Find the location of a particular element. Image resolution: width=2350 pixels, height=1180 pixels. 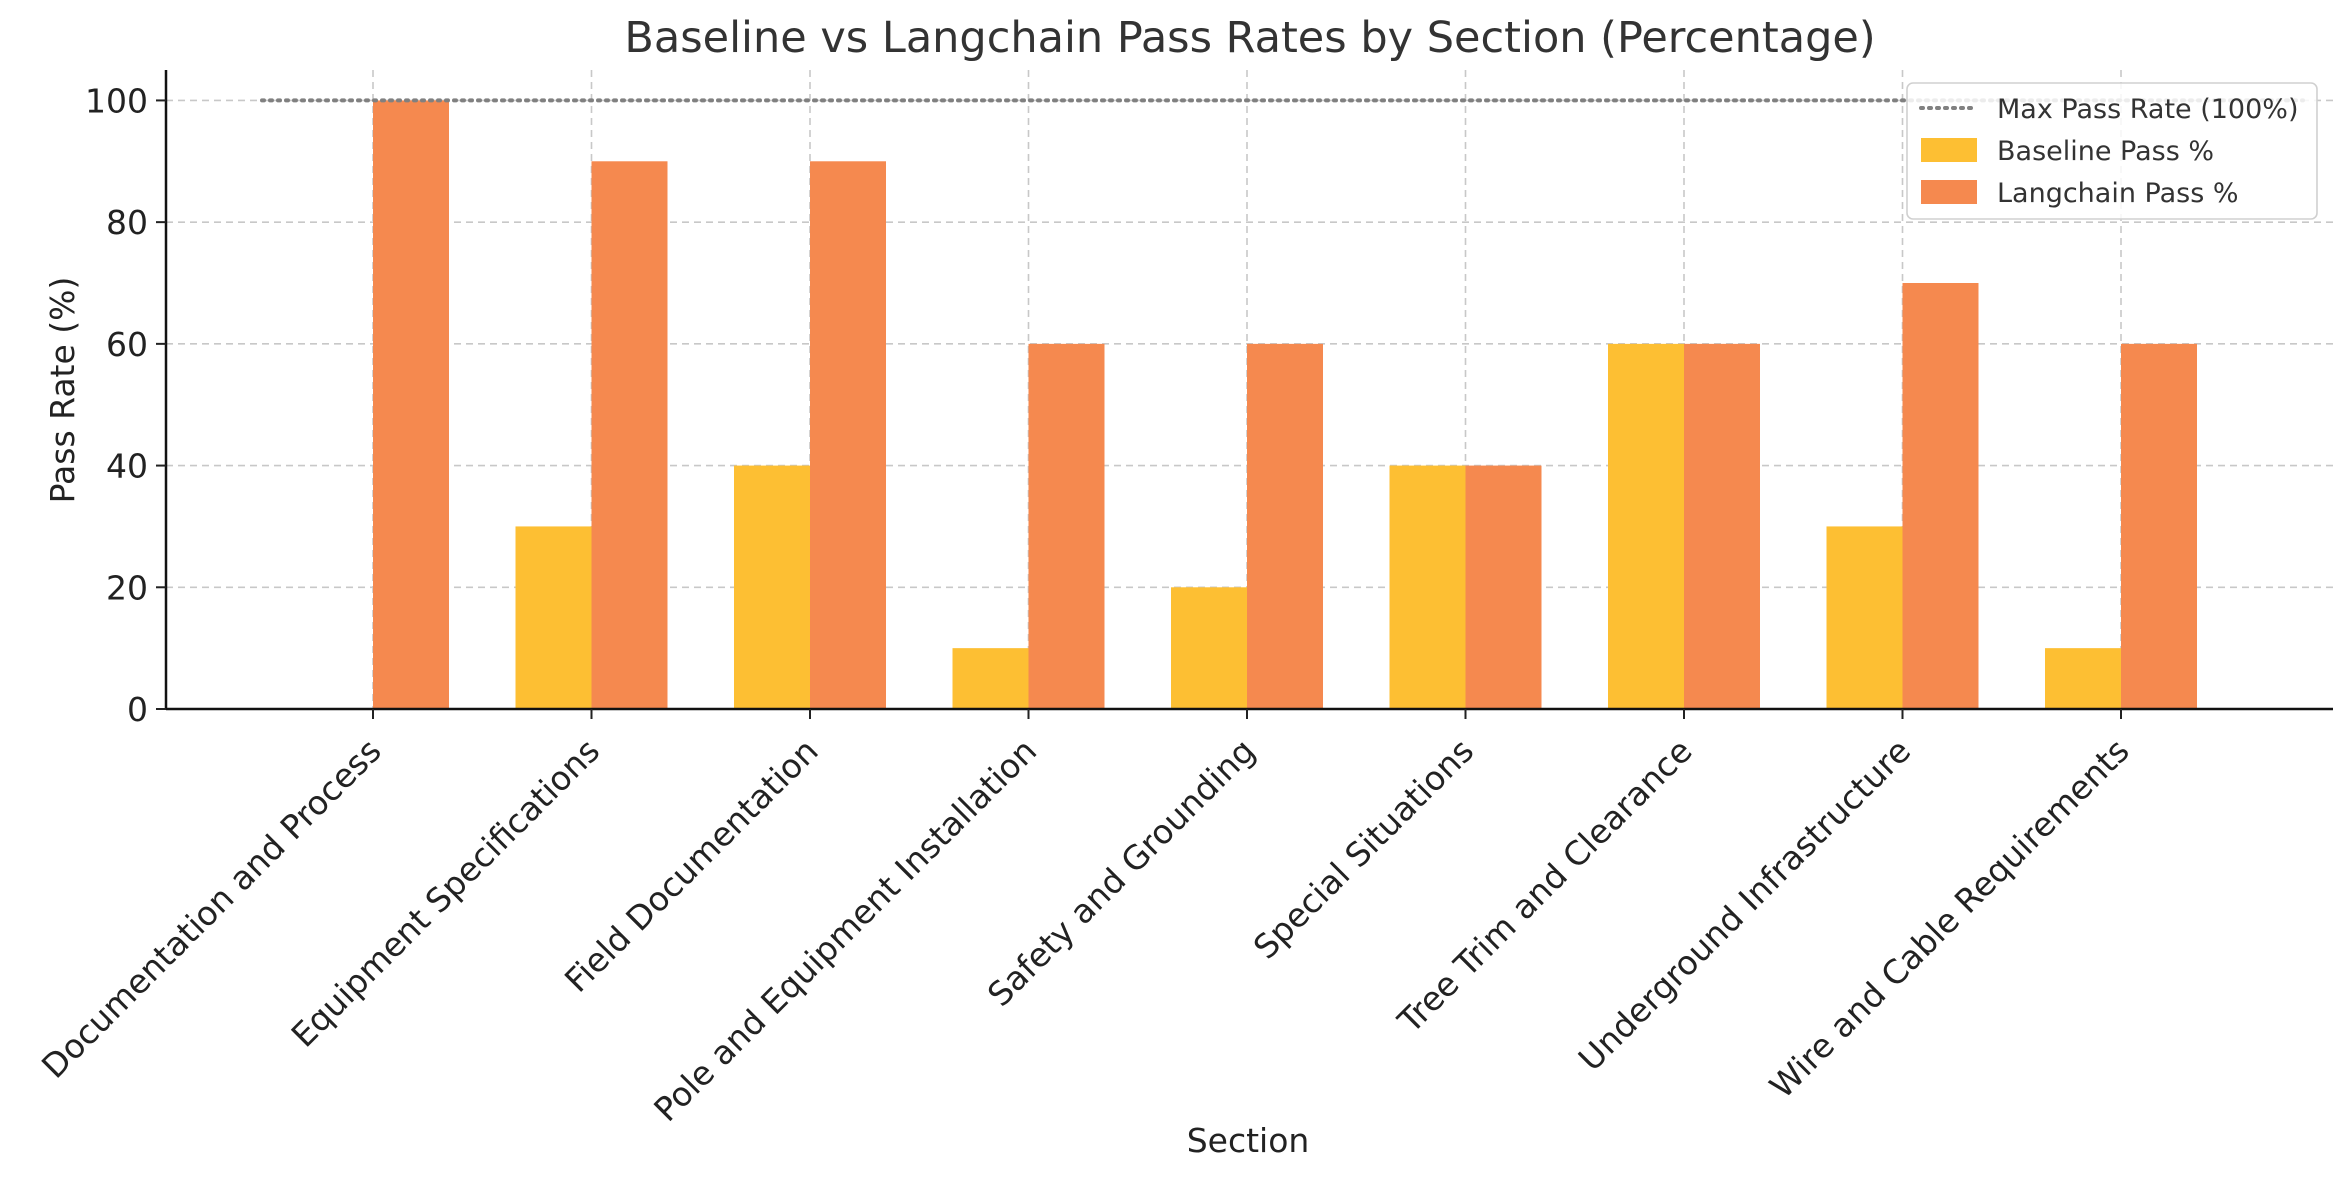

legend-box is located at coordinates (2112, 151).